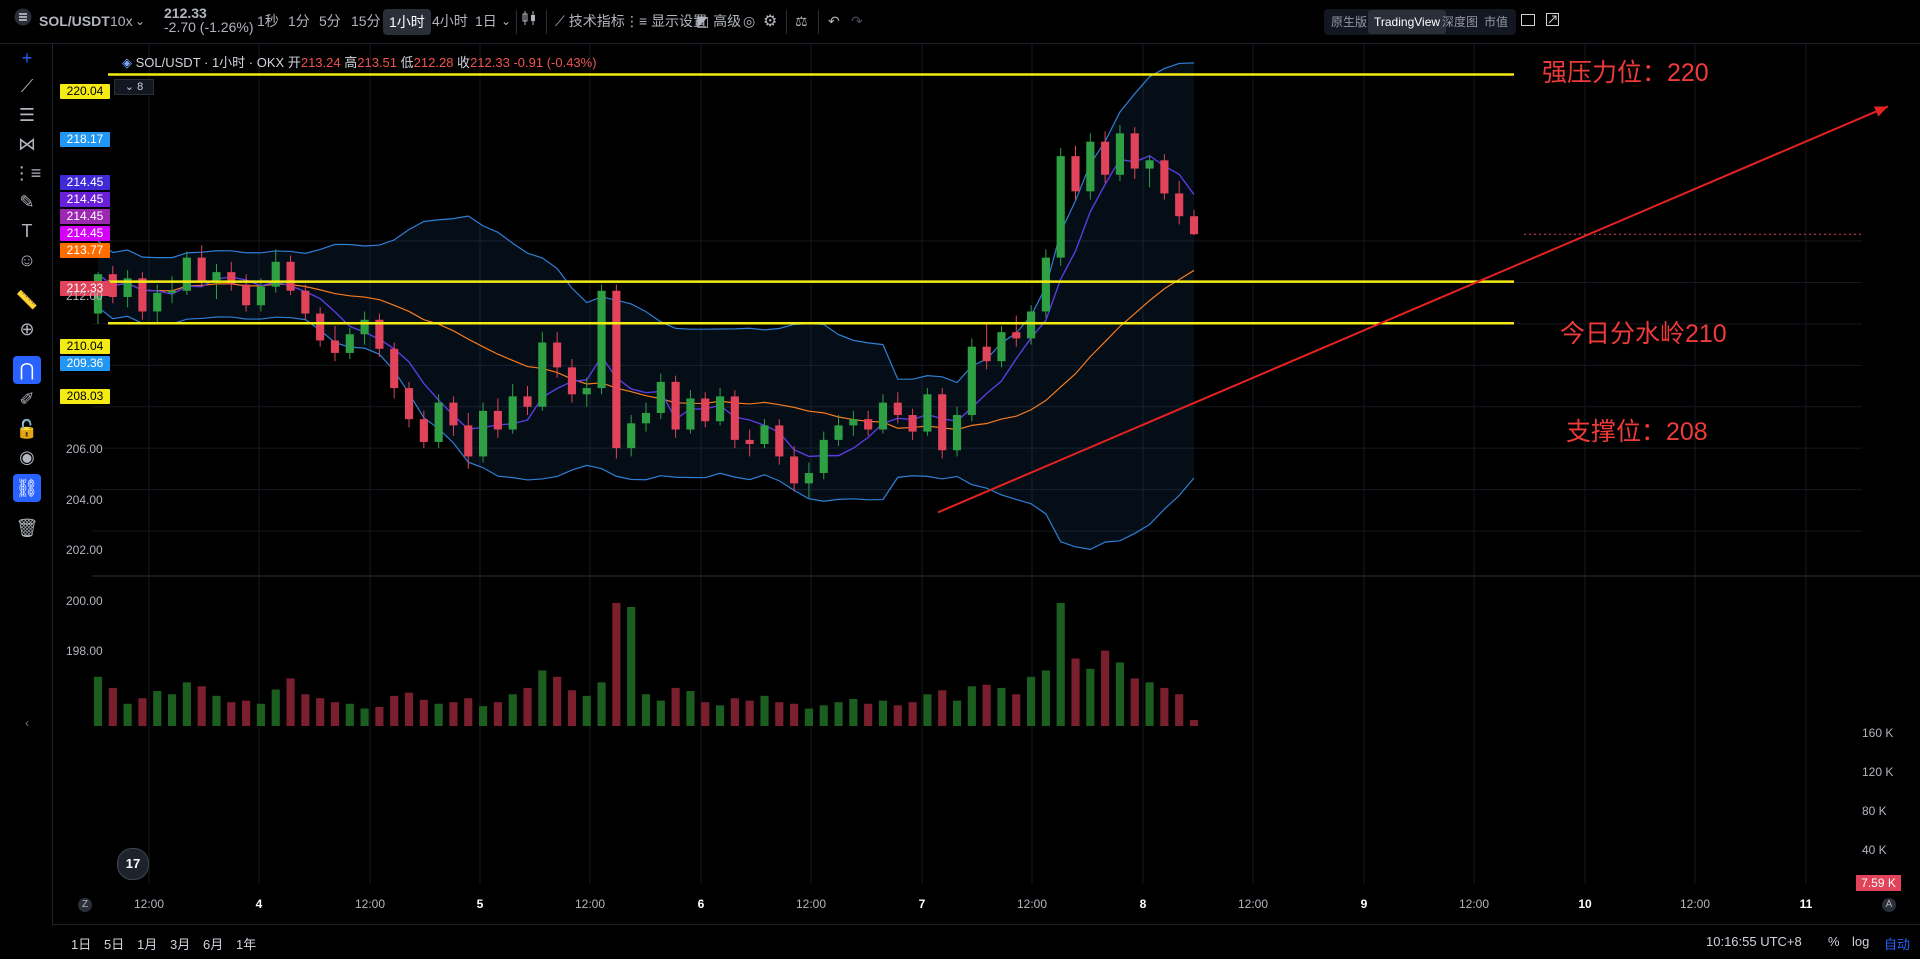 Image resolution: width=1920 pixels, height=959 pixels. What do you see at coordinates (27, 370) in the screenshot?
I see `magnet-icon: ⋂` at bounding box center [27, 370].